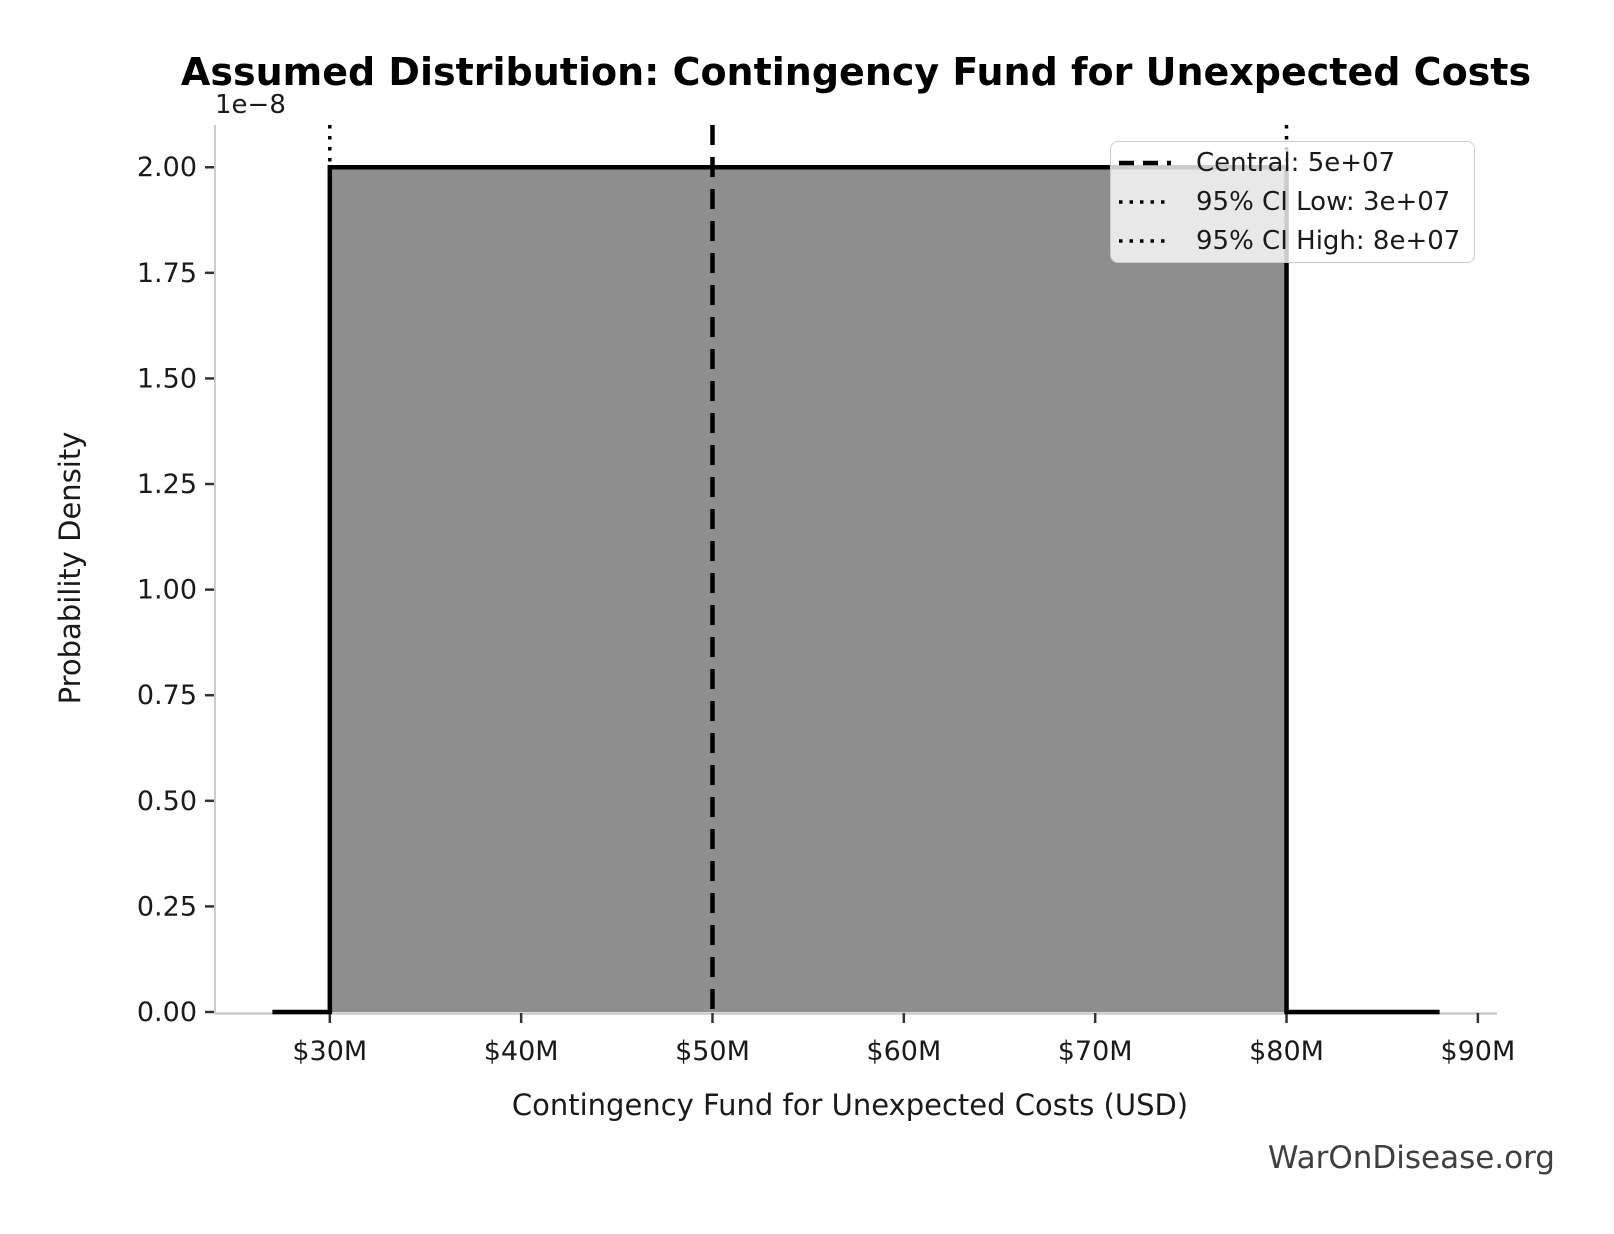 The width and height of the screenshot is (1614, 1234). I want to click on legend-row-ci-high: 95% CI High: 8e+07, so click(1293, 241).